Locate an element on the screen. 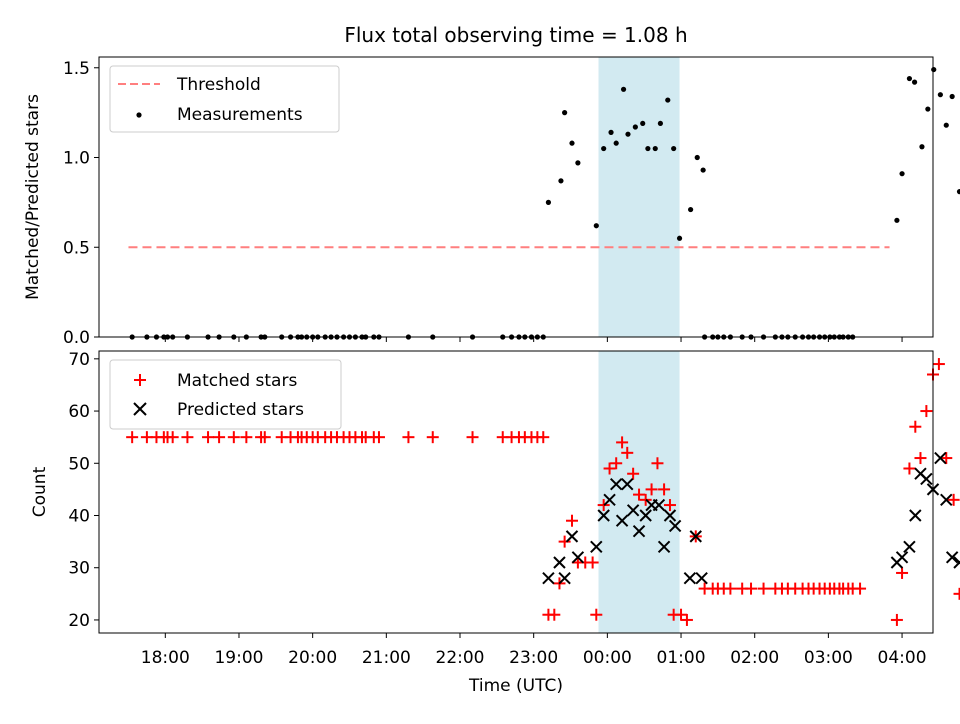 This screenshot has width=960, height=724. legend-matched-swatch is located at coordinates (140, 380).